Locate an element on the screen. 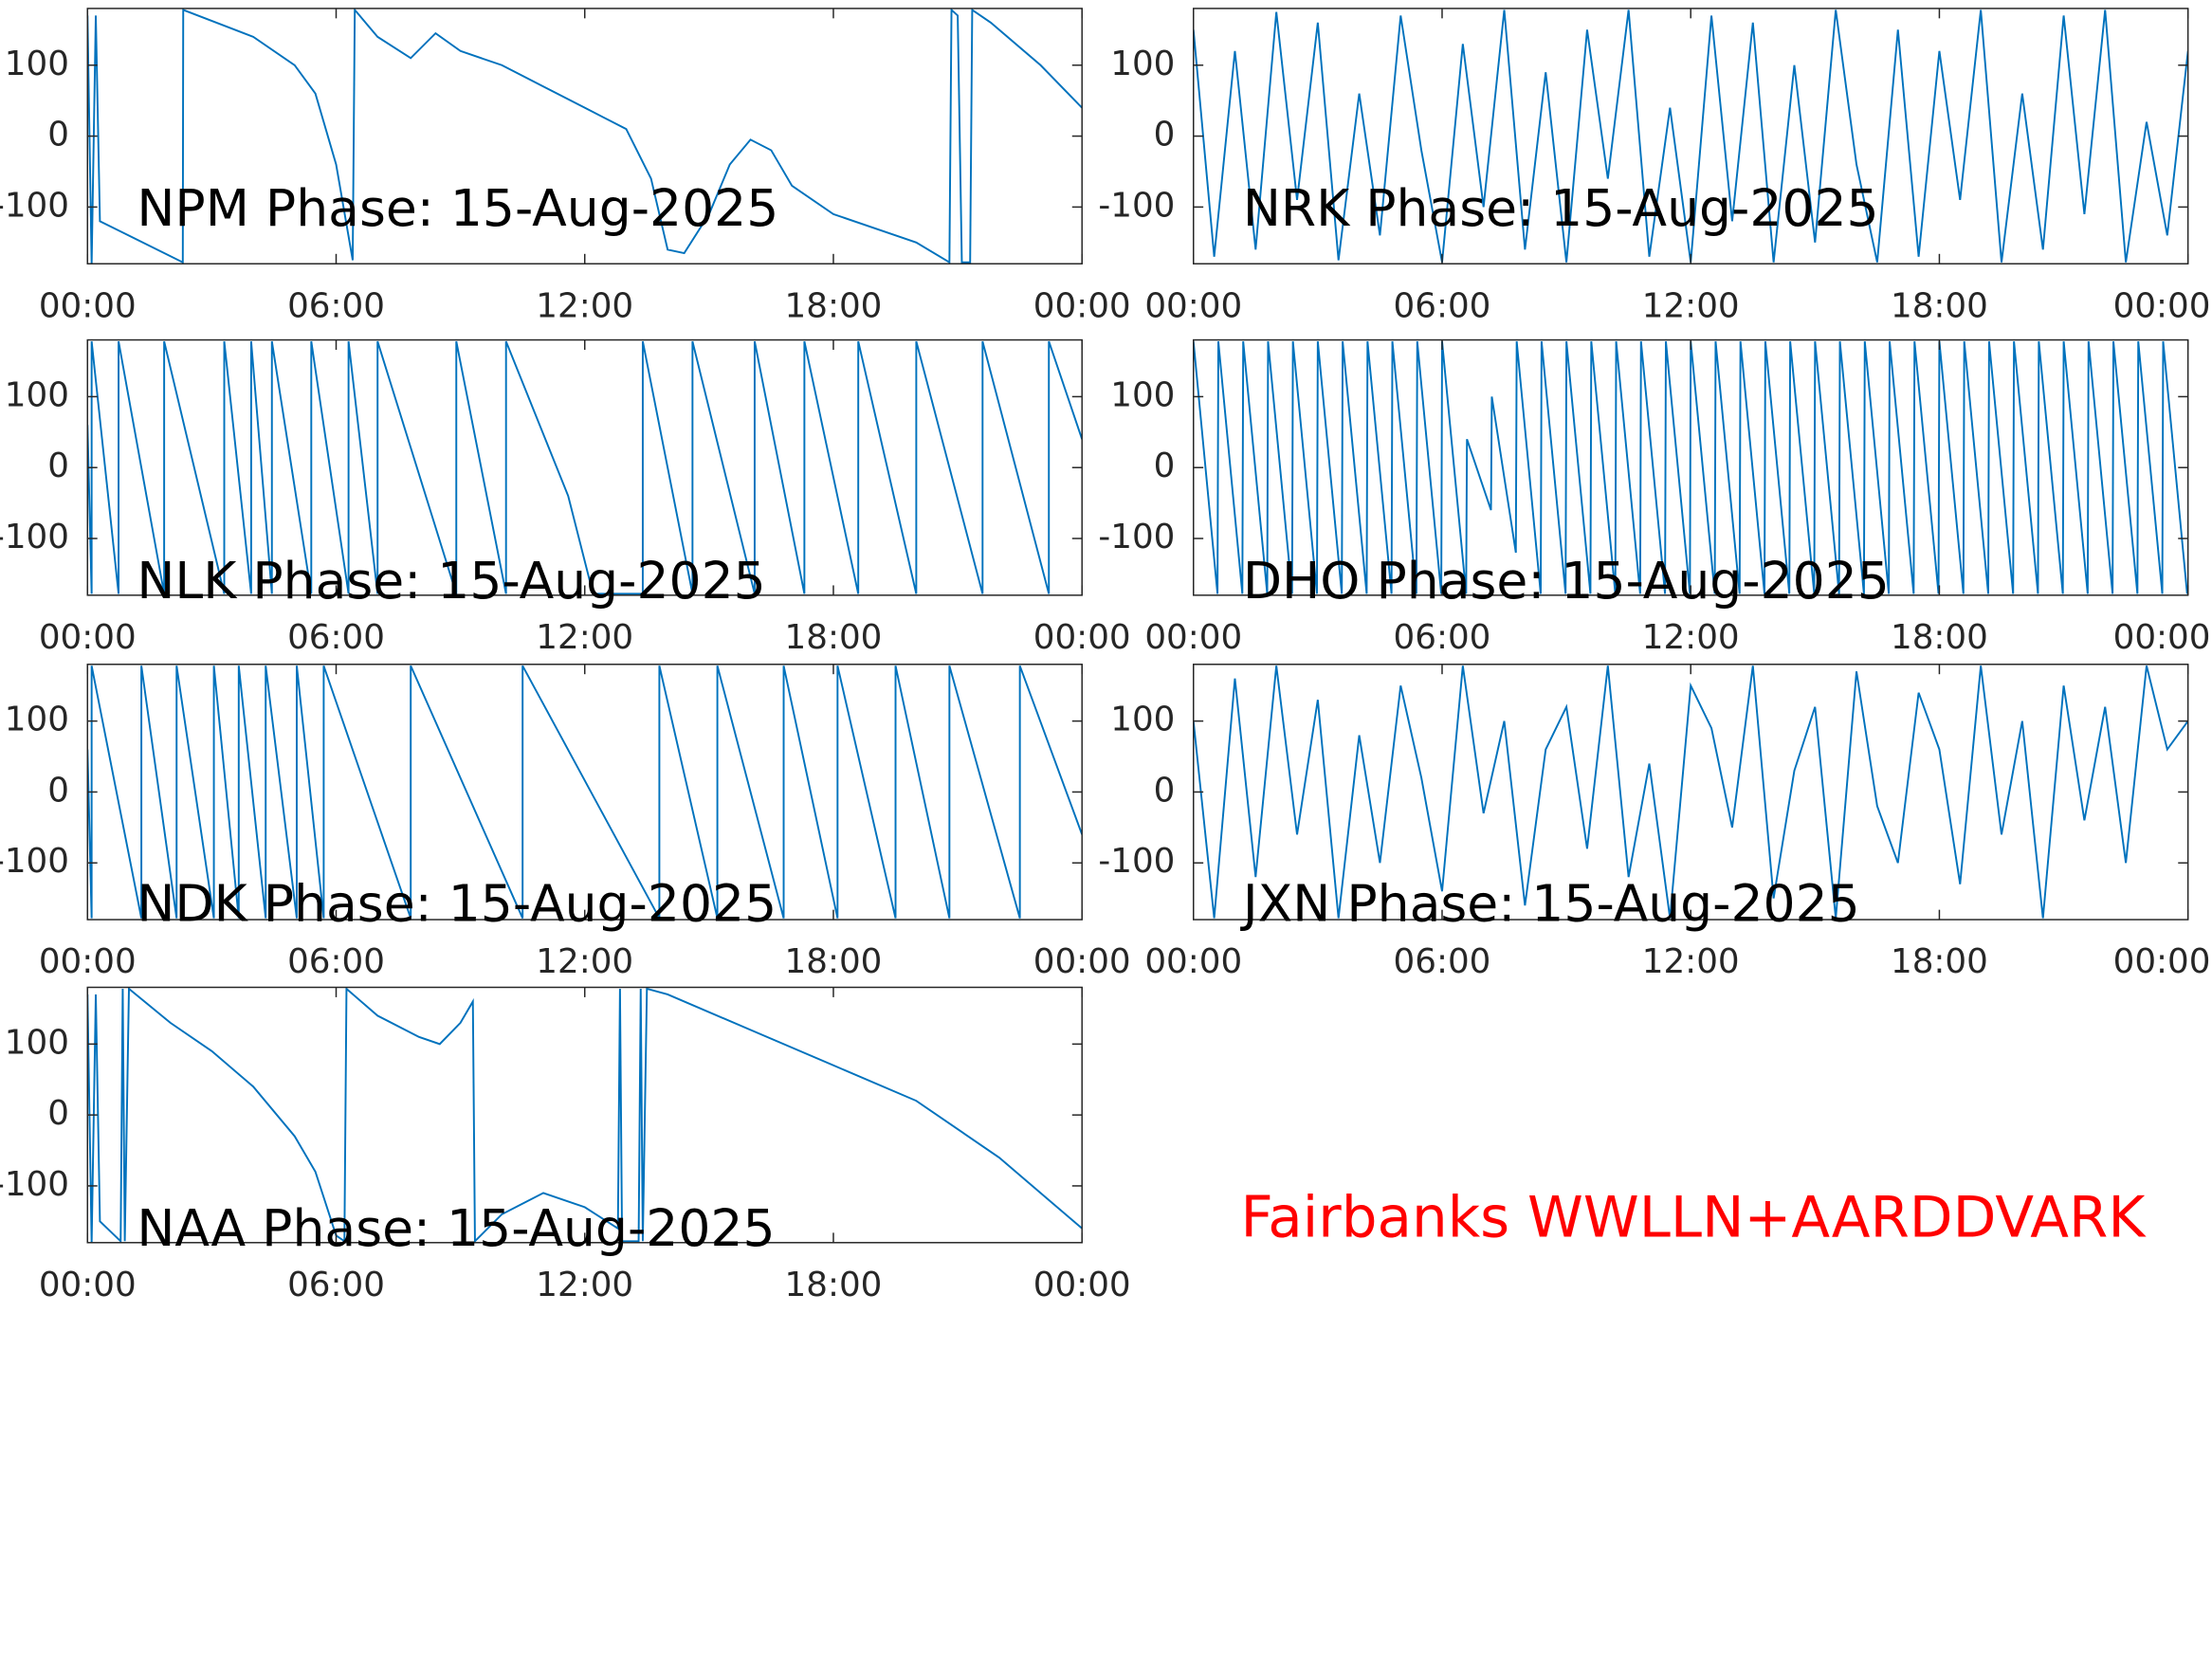 Image resolution: width=2212 pixels, height=1659 pixels. subplot-annotation: NDK Phase: 15-Aug-2025 is located at coordinates (457, 904).